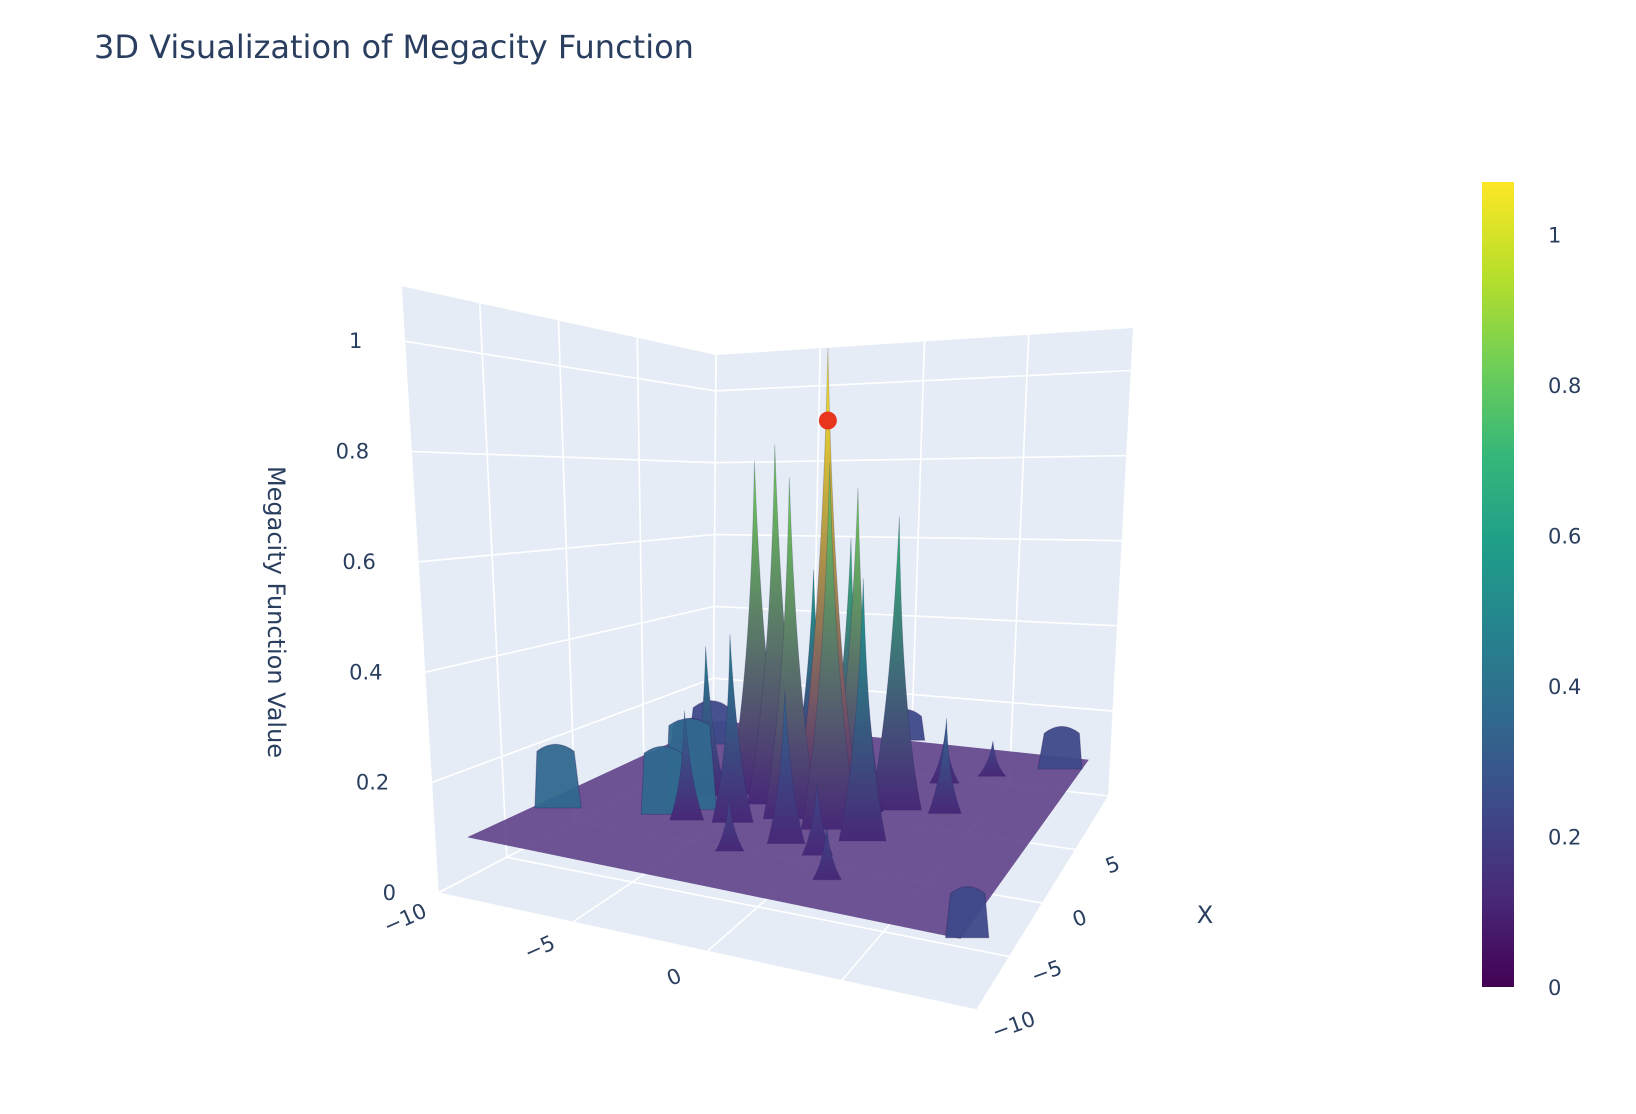 The height and width of the screenshot is (1114, 1636). Describe the element at coordinates (1014, 1026) in the screenshot. I see `x-tick-0: −10` at that location.